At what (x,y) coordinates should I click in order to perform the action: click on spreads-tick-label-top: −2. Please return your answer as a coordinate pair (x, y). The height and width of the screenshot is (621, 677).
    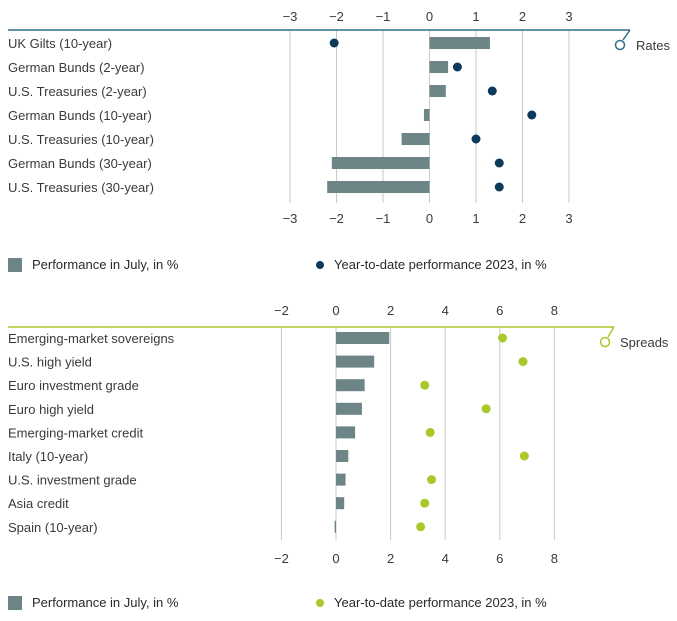
    Looking at the image, I should click on (281, 310).